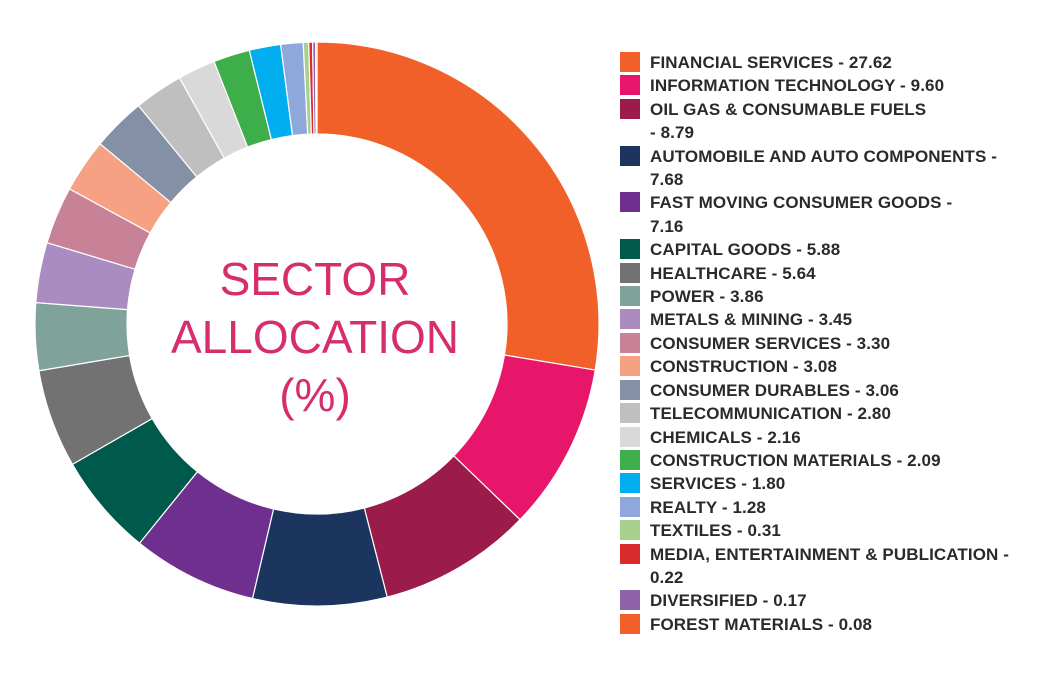 The height and width of the screenshot is (688, 1050). I want to click on legend-label: AUTOMOBILE AND AUTO COMPONENTS - 7.68, so click(823, 168).